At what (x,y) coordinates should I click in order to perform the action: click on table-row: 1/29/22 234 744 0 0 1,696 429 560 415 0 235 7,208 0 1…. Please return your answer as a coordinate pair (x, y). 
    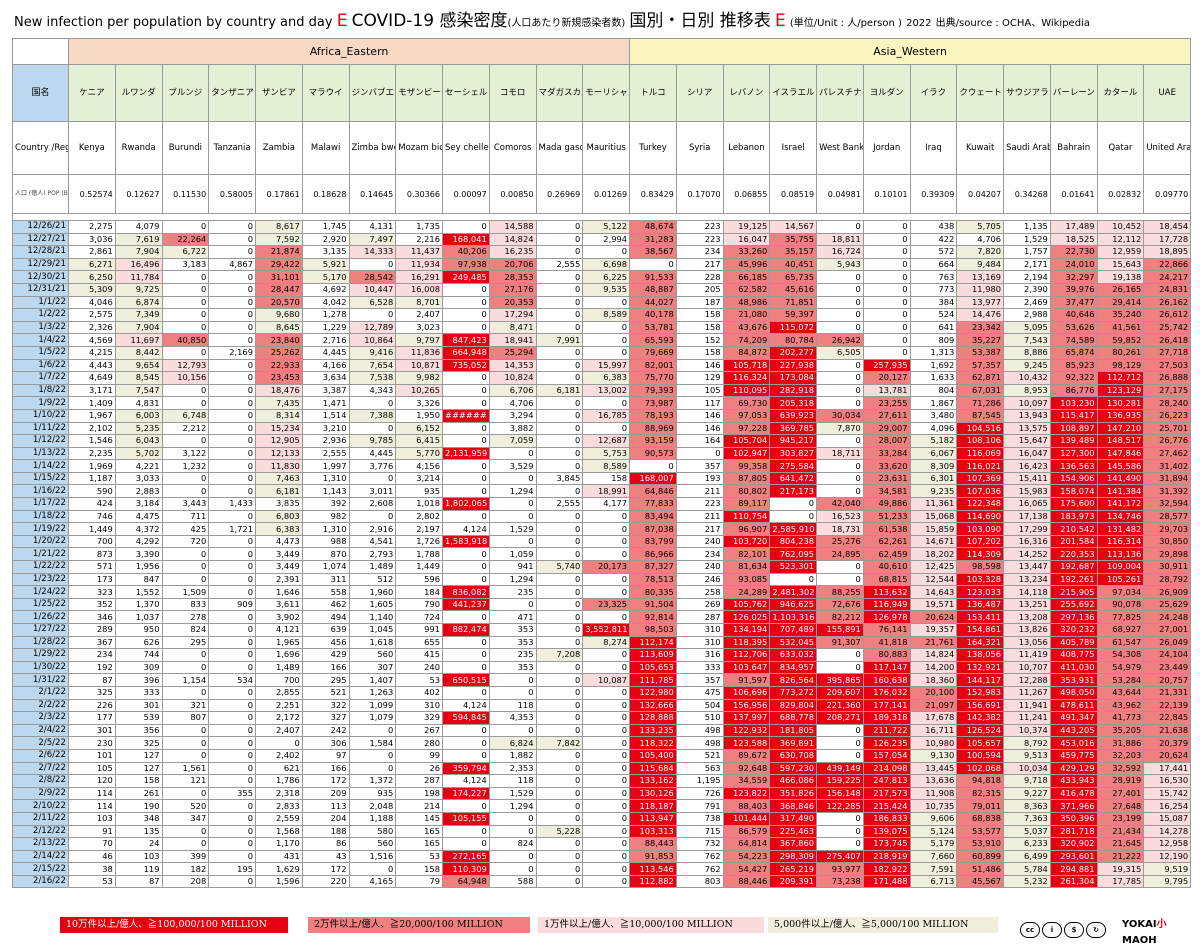
    Looking at the image, I should click on (602, 655).